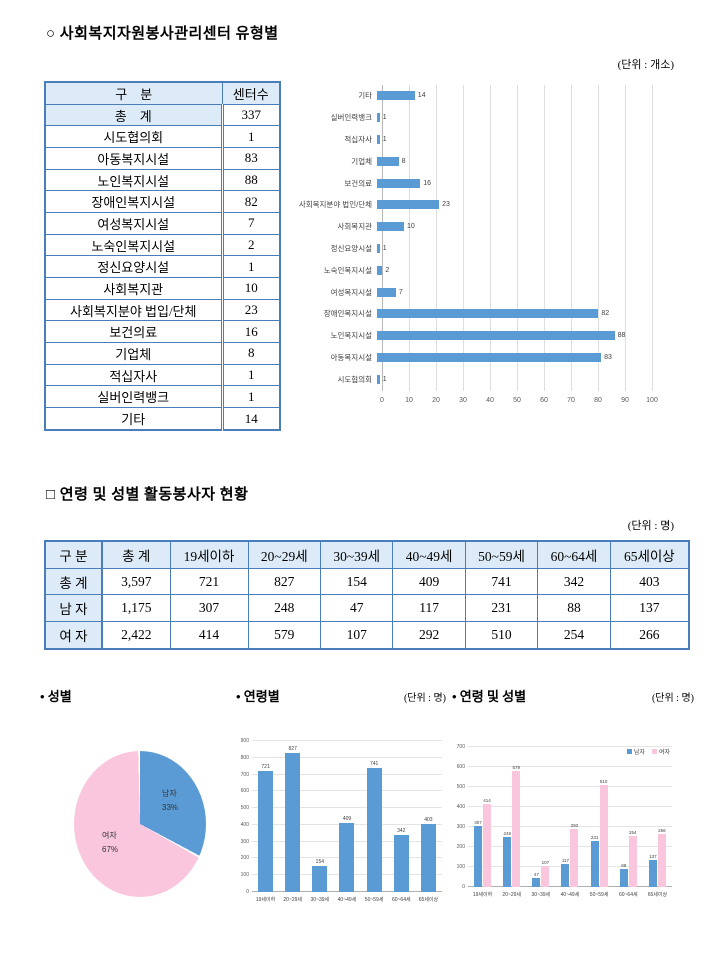 The image size is (726, 955). I want to click on column-header: 19세이하, so click(209, 554).